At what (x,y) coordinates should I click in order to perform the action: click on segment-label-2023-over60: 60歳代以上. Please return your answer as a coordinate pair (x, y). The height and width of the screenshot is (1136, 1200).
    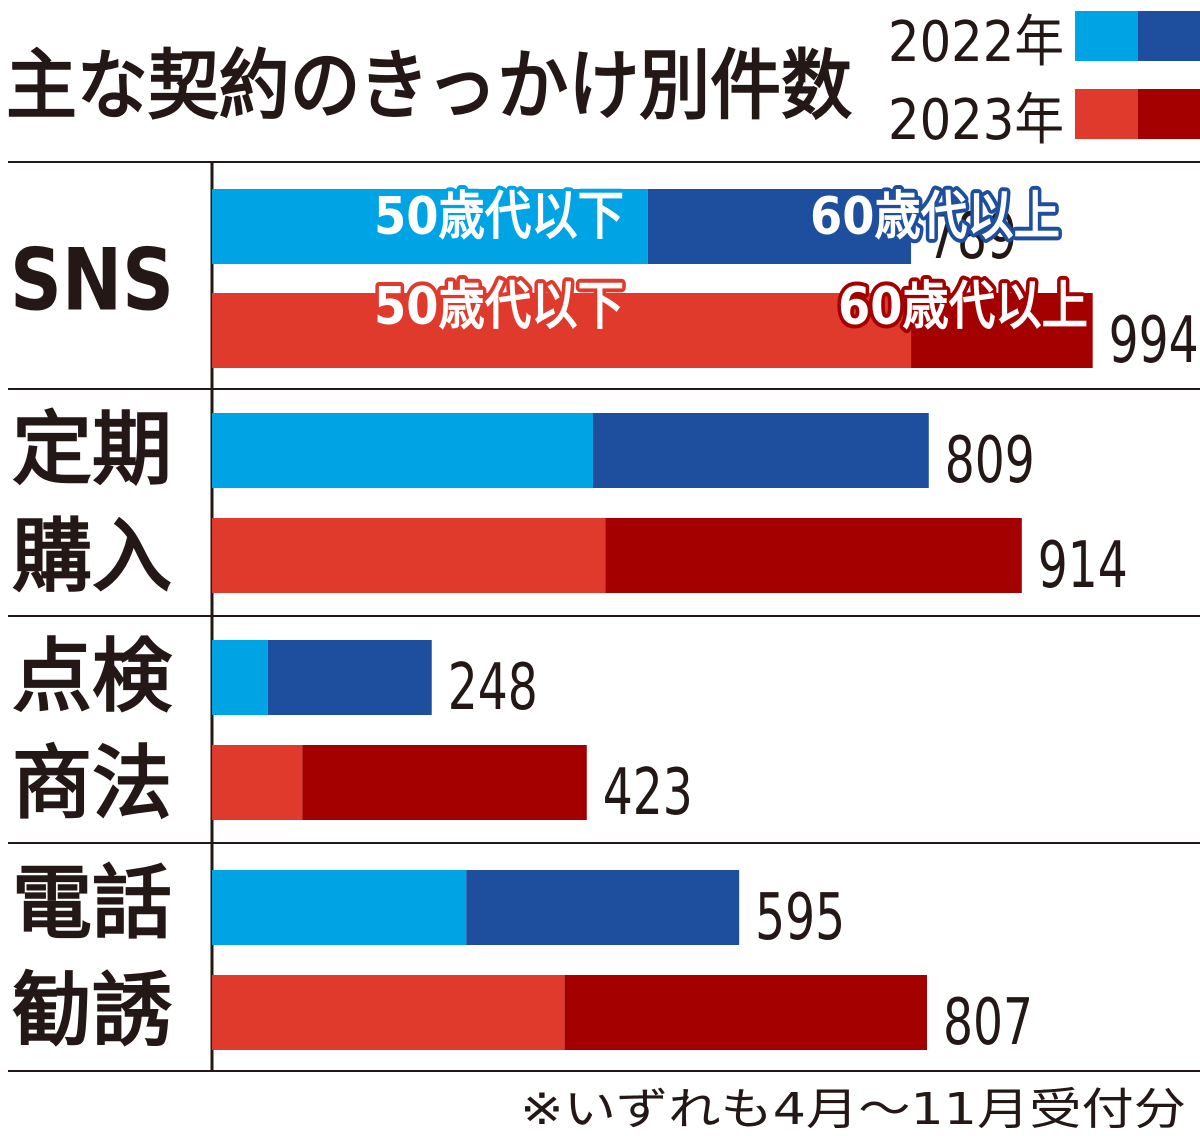
    Looking at the image, I should click on (963, 307).